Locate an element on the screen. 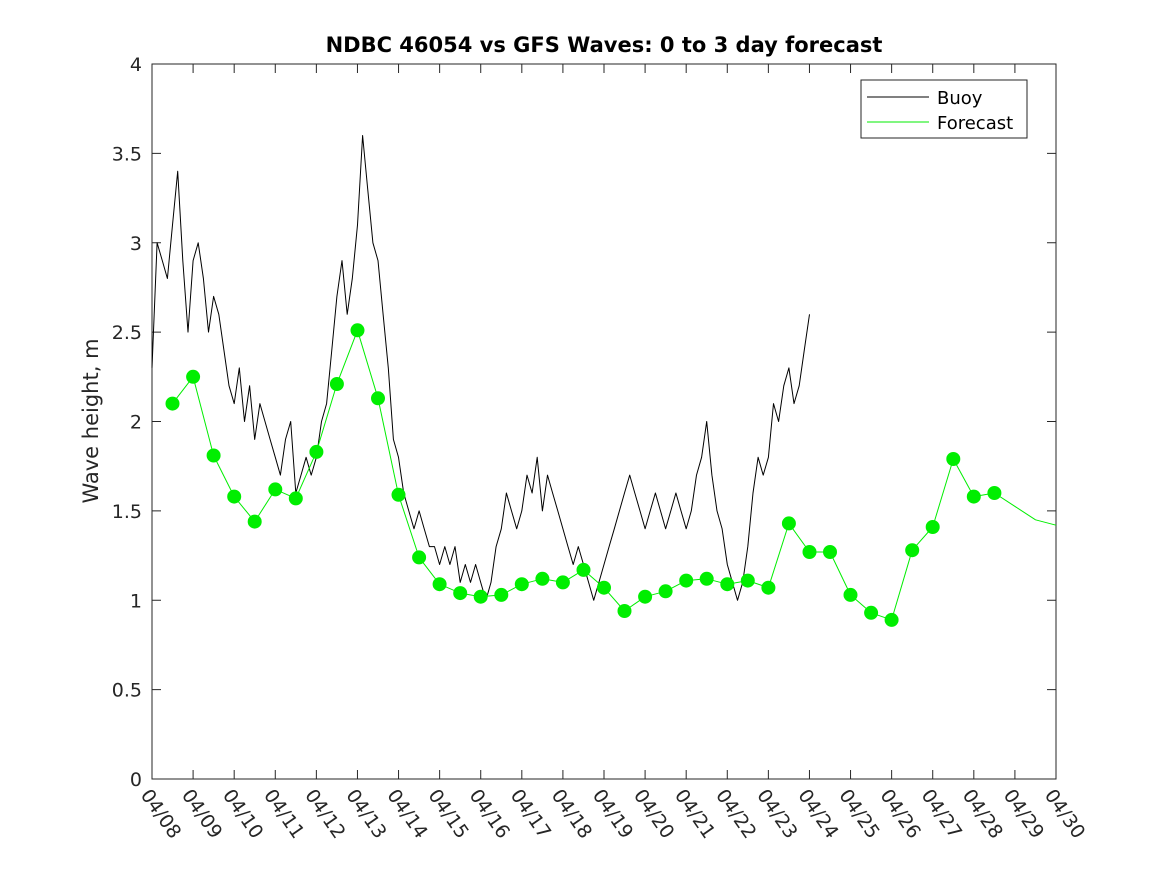 This screenshot has height=875, width=1167. y-tick-label: 2.5 is located at coordinates (127, 333).